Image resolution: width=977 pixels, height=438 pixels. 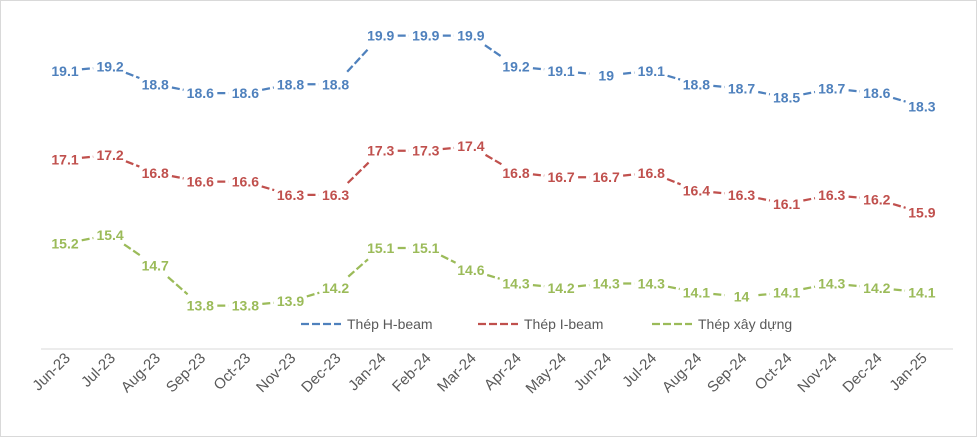 What do you see at coordinates (831, 89) in the screenshot?
I see `data-label: 18.7` at bounding box center [831, 89].